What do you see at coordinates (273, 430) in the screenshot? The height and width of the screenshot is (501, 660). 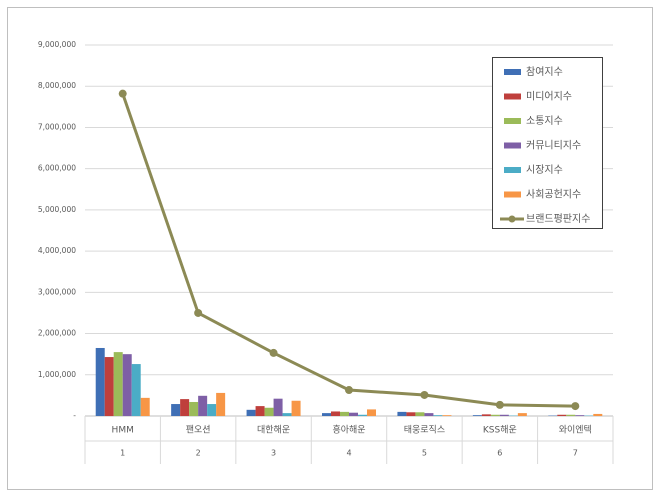 I see `x-tick-label: 대한해운` at bounding box center [273, 430].